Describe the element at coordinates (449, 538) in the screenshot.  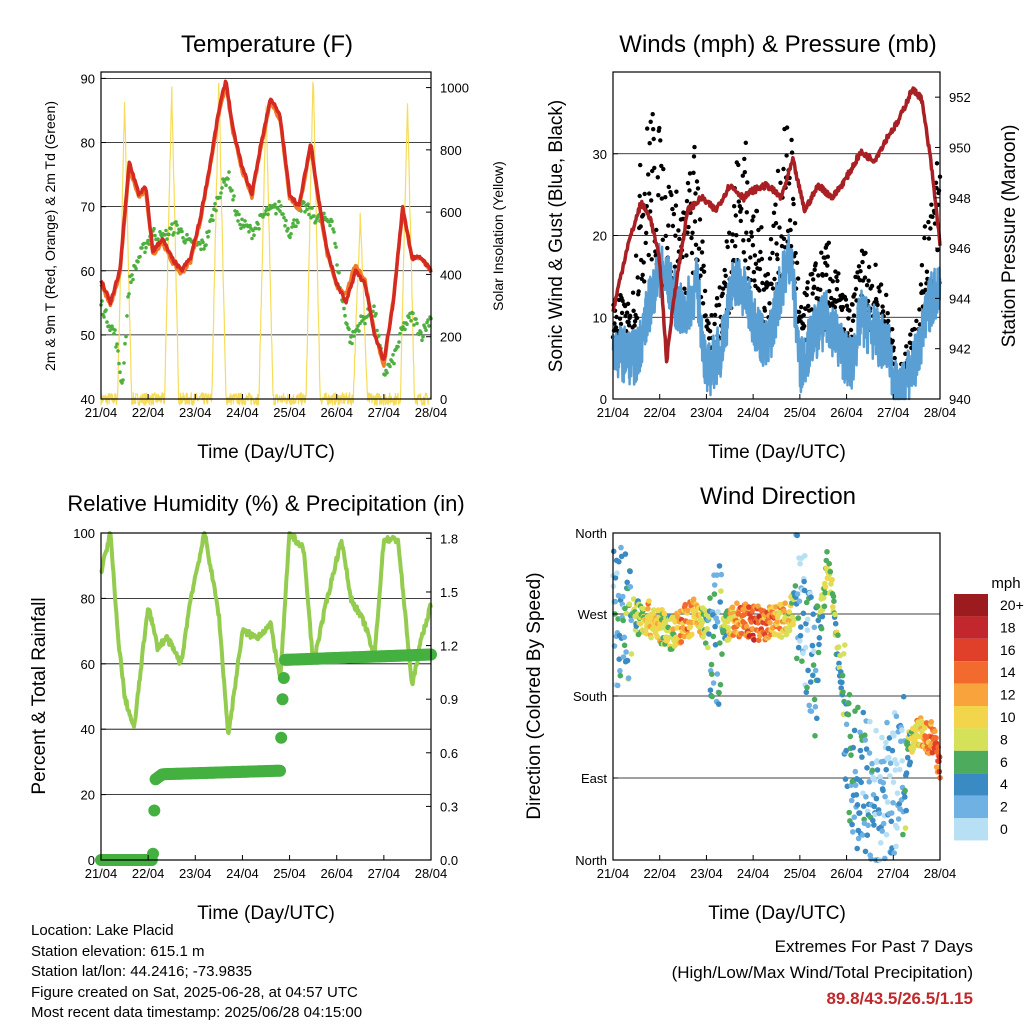
I see `humidity-y2tick-label: 1.8` at that location.